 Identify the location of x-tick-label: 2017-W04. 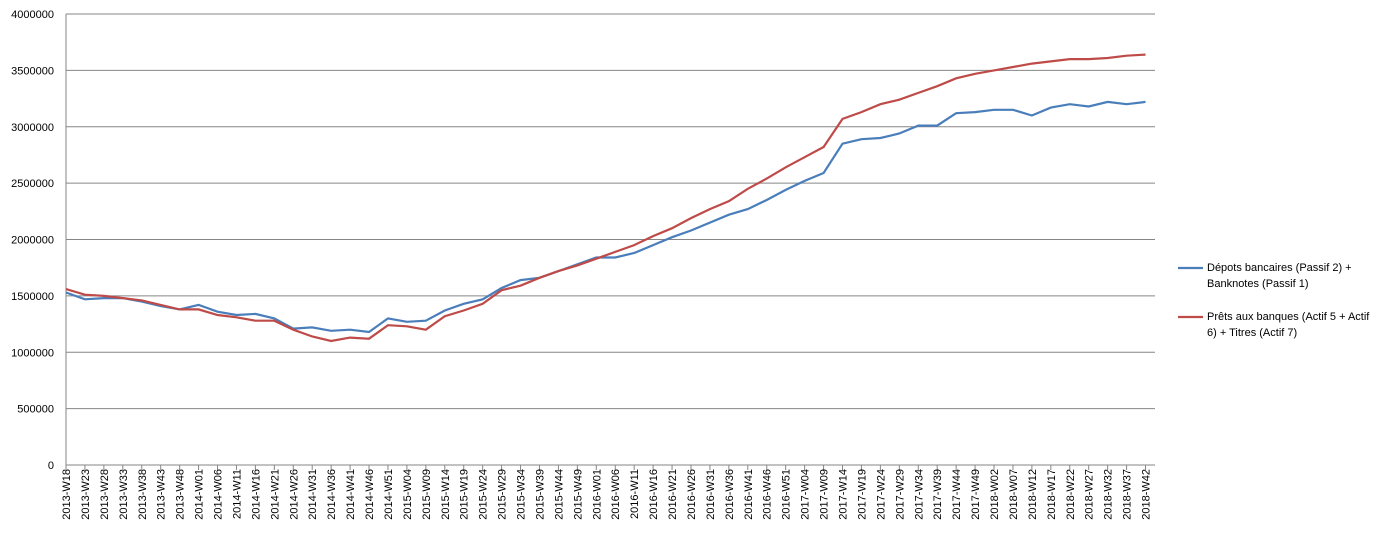
(806, 494).